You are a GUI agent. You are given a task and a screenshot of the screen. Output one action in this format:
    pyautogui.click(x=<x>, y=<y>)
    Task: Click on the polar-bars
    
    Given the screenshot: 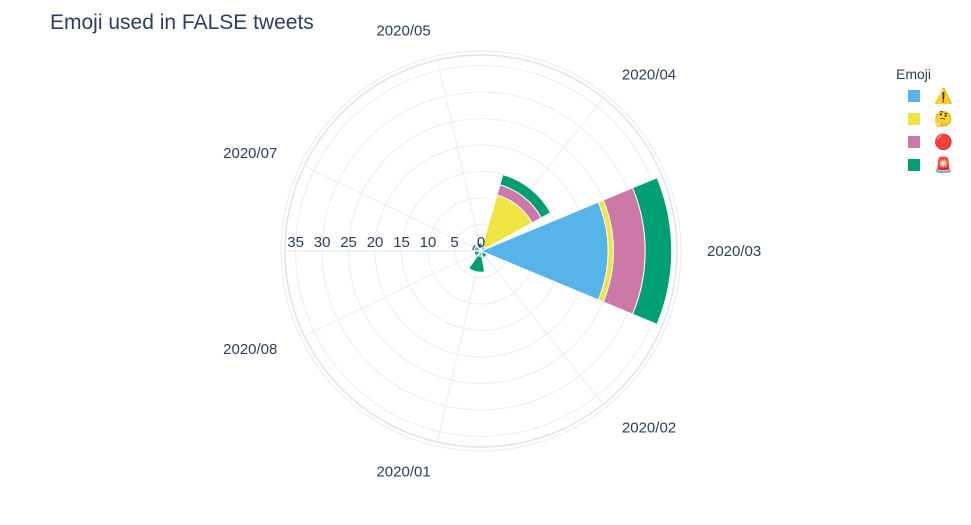 What is the action you would take?
    pyautogui.click(x=570, y=249)
    